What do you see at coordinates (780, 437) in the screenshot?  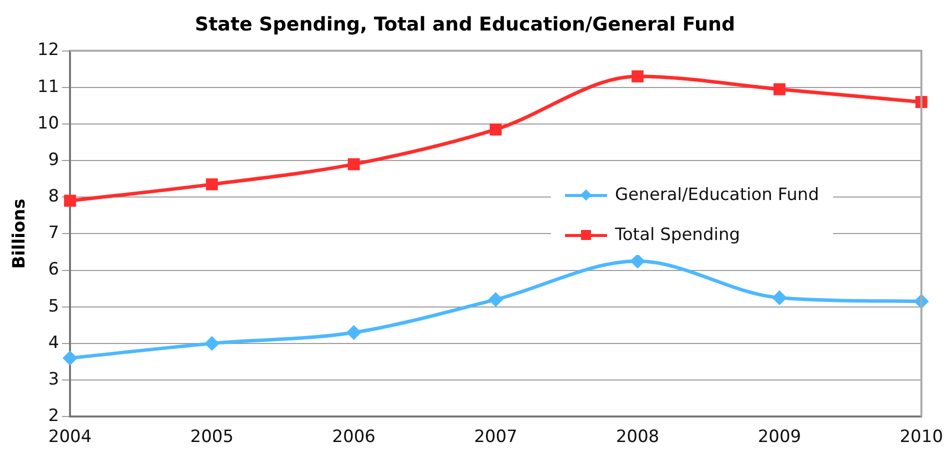 I see `x-tick-label: 2009` at bounding box center [780, 437].